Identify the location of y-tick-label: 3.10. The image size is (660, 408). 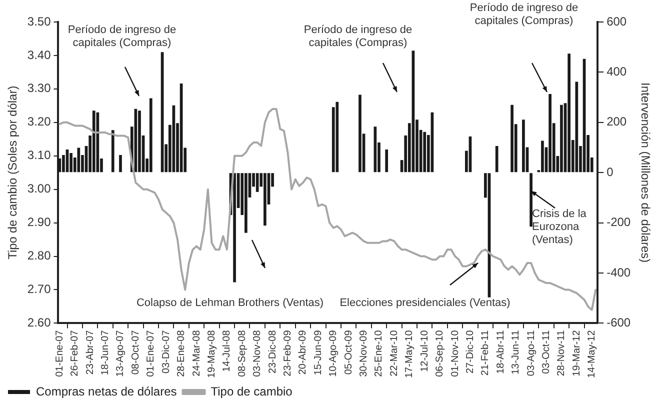
(39, 155).